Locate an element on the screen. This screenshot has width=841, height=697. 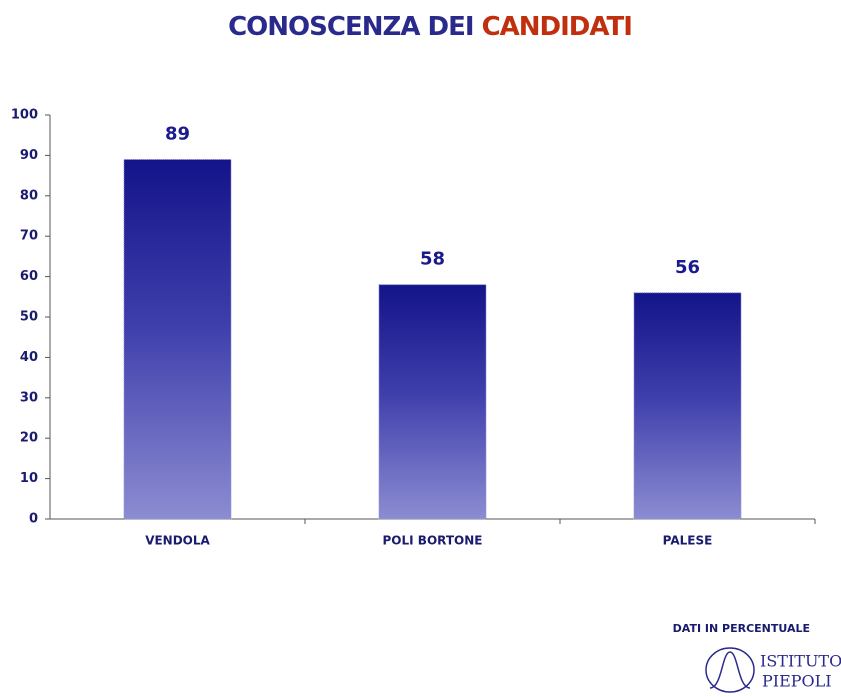
y-tick-label: 50 is located at coordinates (29, 317).